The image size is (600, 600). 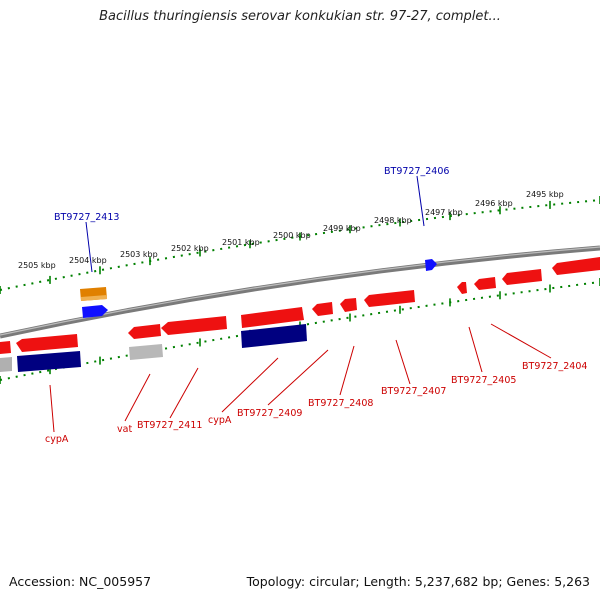 I want to click on kbp-label-2504: 2504 kbp, so click(x=88, y=260).